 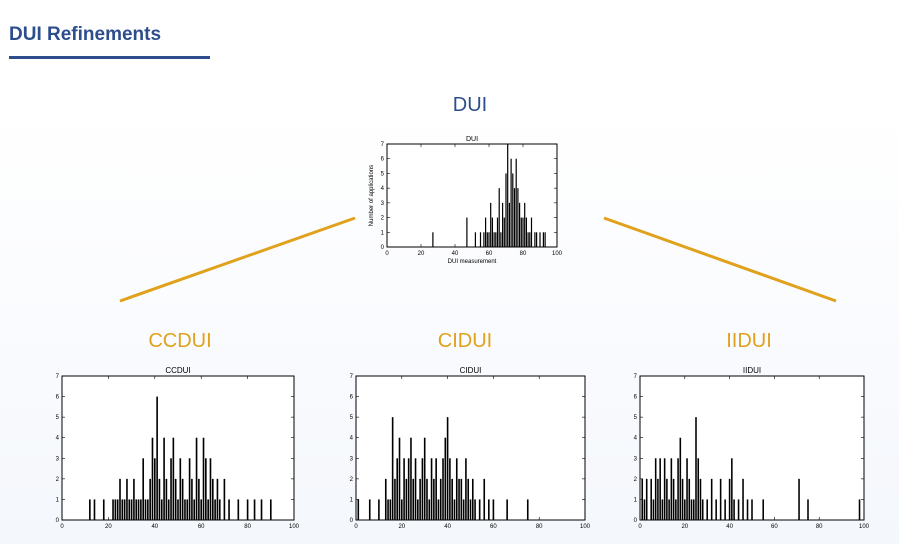 I want to click on label-ccdui: CCDUI, so click(x=180, y=341).